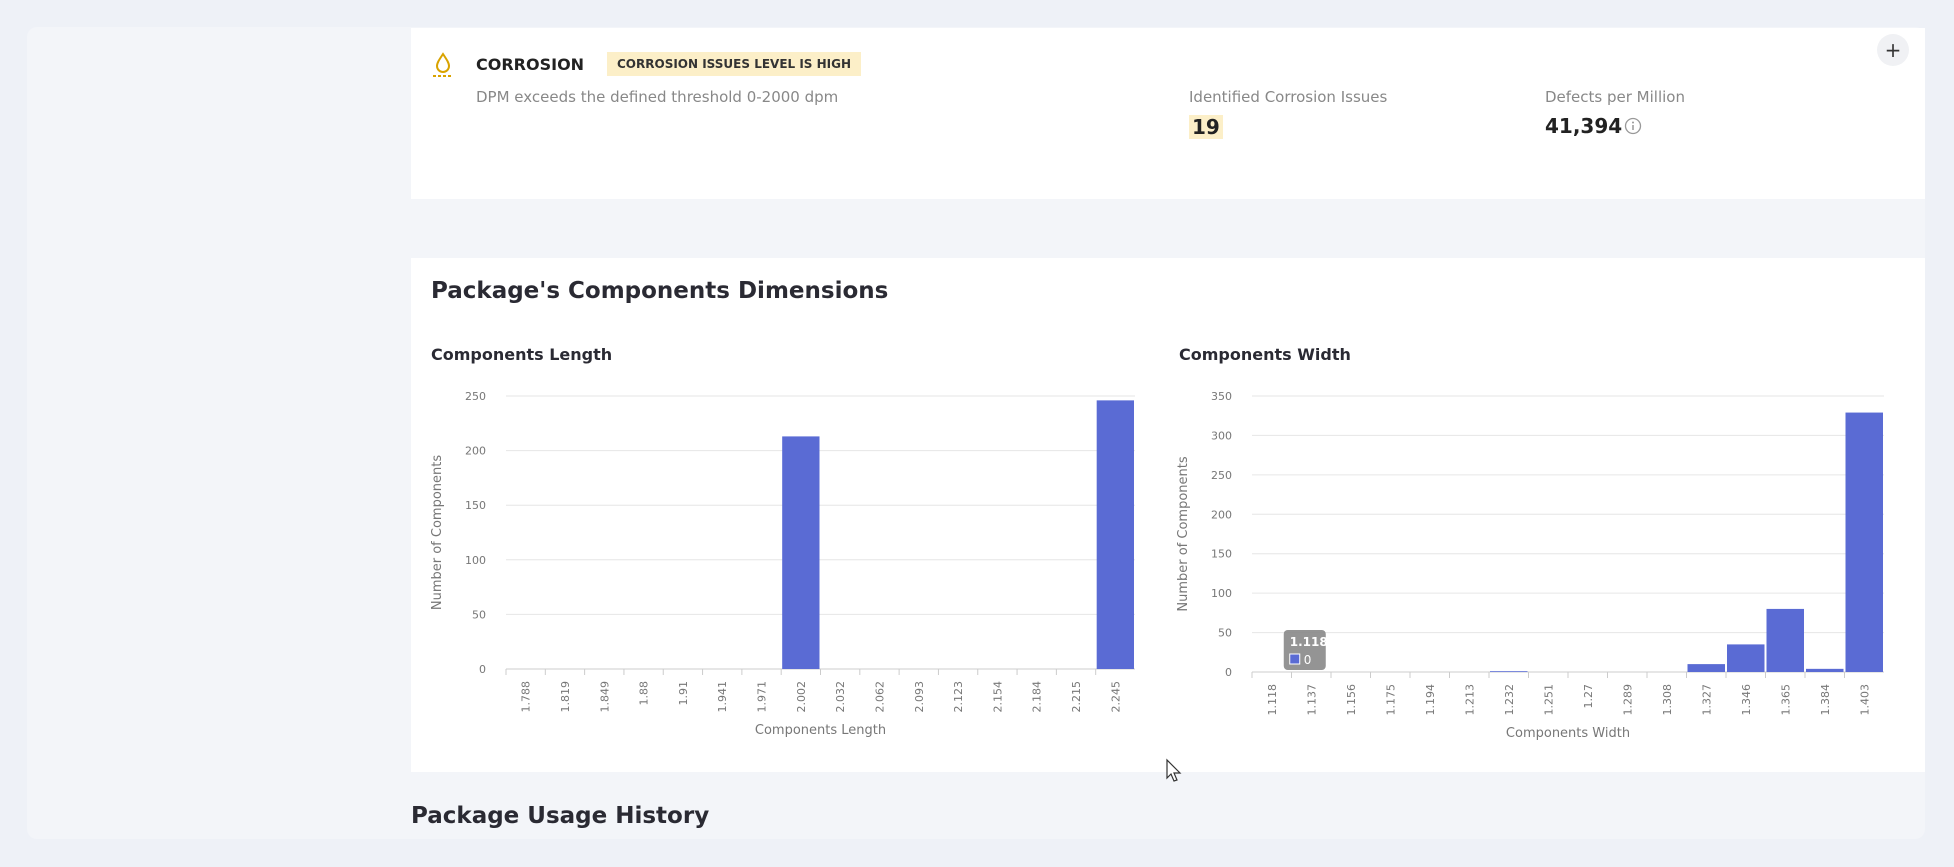  What do you see at coordinates (840, 697) in the screenshot?
I see `x-tick-label: 2.032` at bounding box center [840, 697].